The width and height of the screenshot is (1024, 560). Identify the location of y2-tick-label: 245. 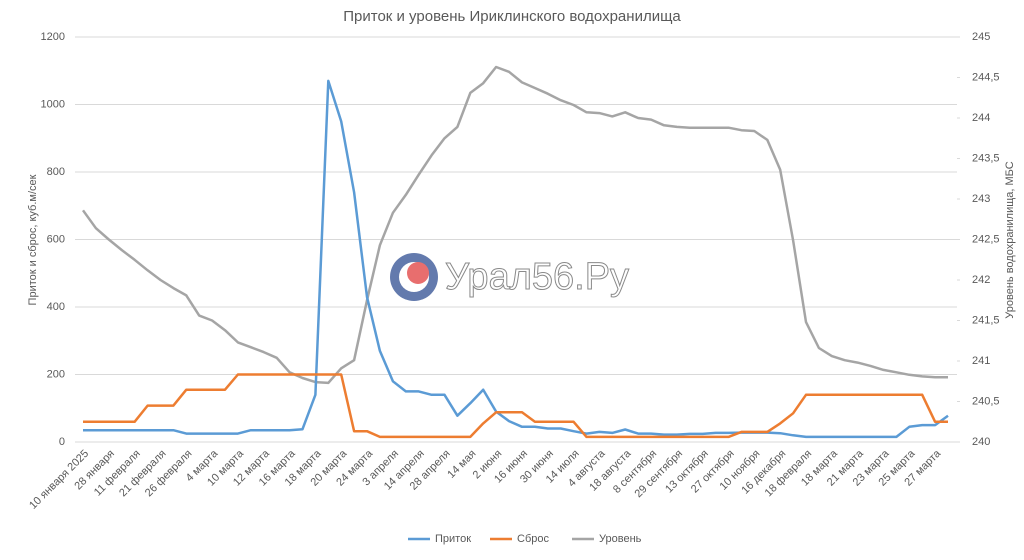
(981, 37).